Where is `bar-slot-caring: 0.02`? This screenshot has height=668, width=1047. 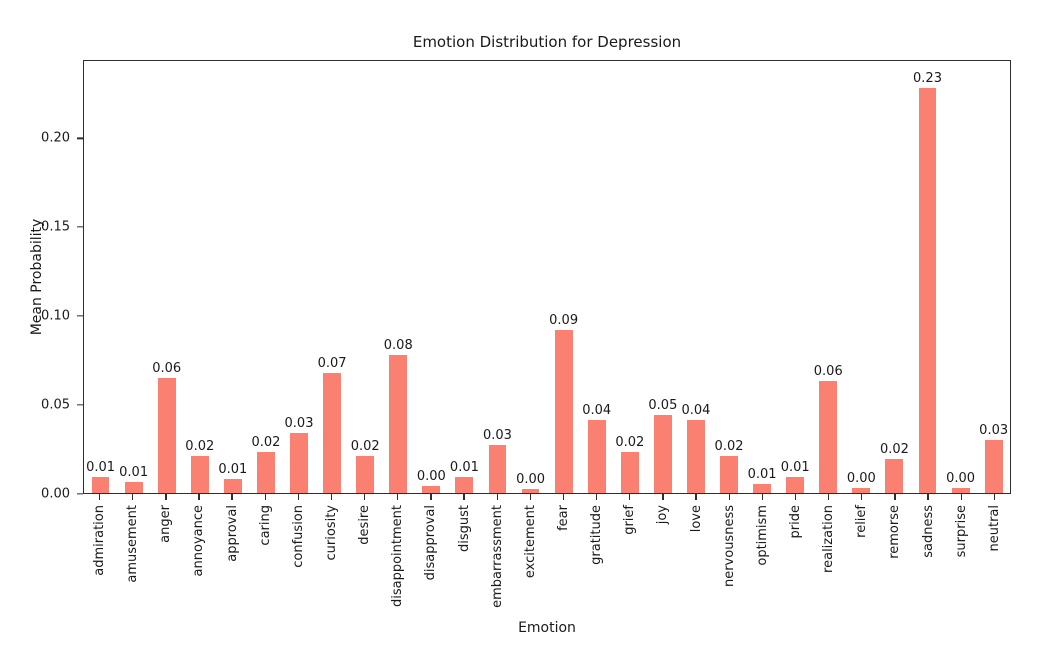 bar-slot-caring: 0.02 is located at coordinates (265, 277).